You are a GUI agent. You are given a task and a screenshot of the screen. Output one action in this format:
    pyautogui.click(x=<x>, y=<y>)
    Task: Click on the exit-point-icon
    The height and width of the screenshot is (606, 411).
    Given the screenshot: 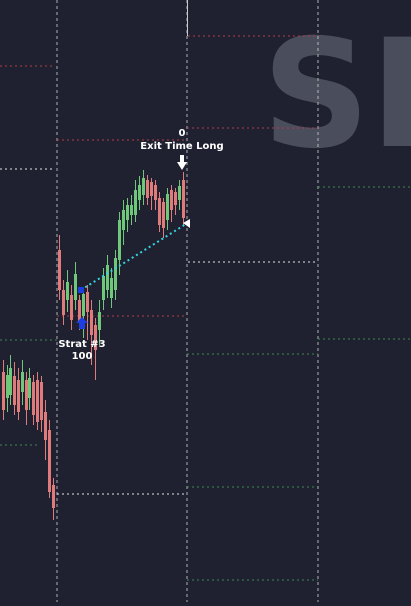 What is the action you would take?
    pyautogui.click(x=186, y=223)
    